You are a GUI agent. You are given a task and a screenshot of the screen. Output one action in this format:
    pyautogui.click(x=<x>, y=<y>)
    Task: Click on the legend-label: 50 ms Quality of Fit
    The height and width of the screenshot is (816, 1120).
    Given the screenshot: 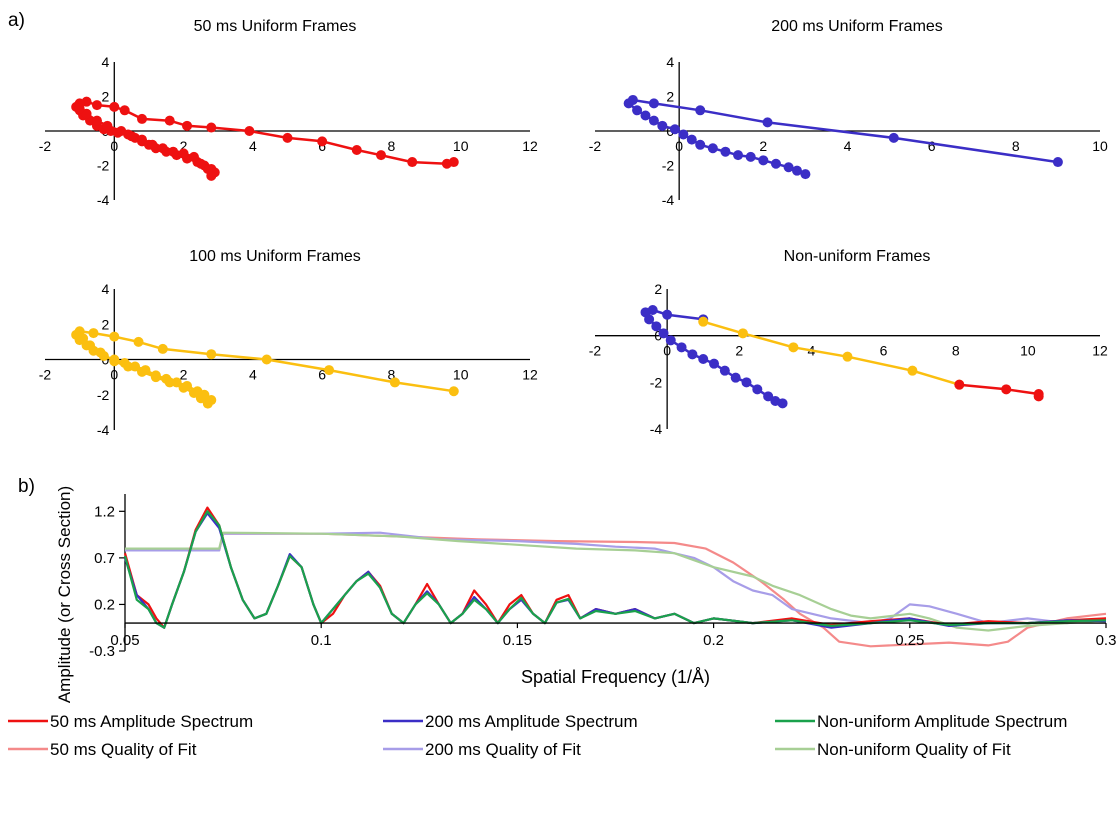 What is the action you would take?
    pyautogui.click(x=123, y=749)
    